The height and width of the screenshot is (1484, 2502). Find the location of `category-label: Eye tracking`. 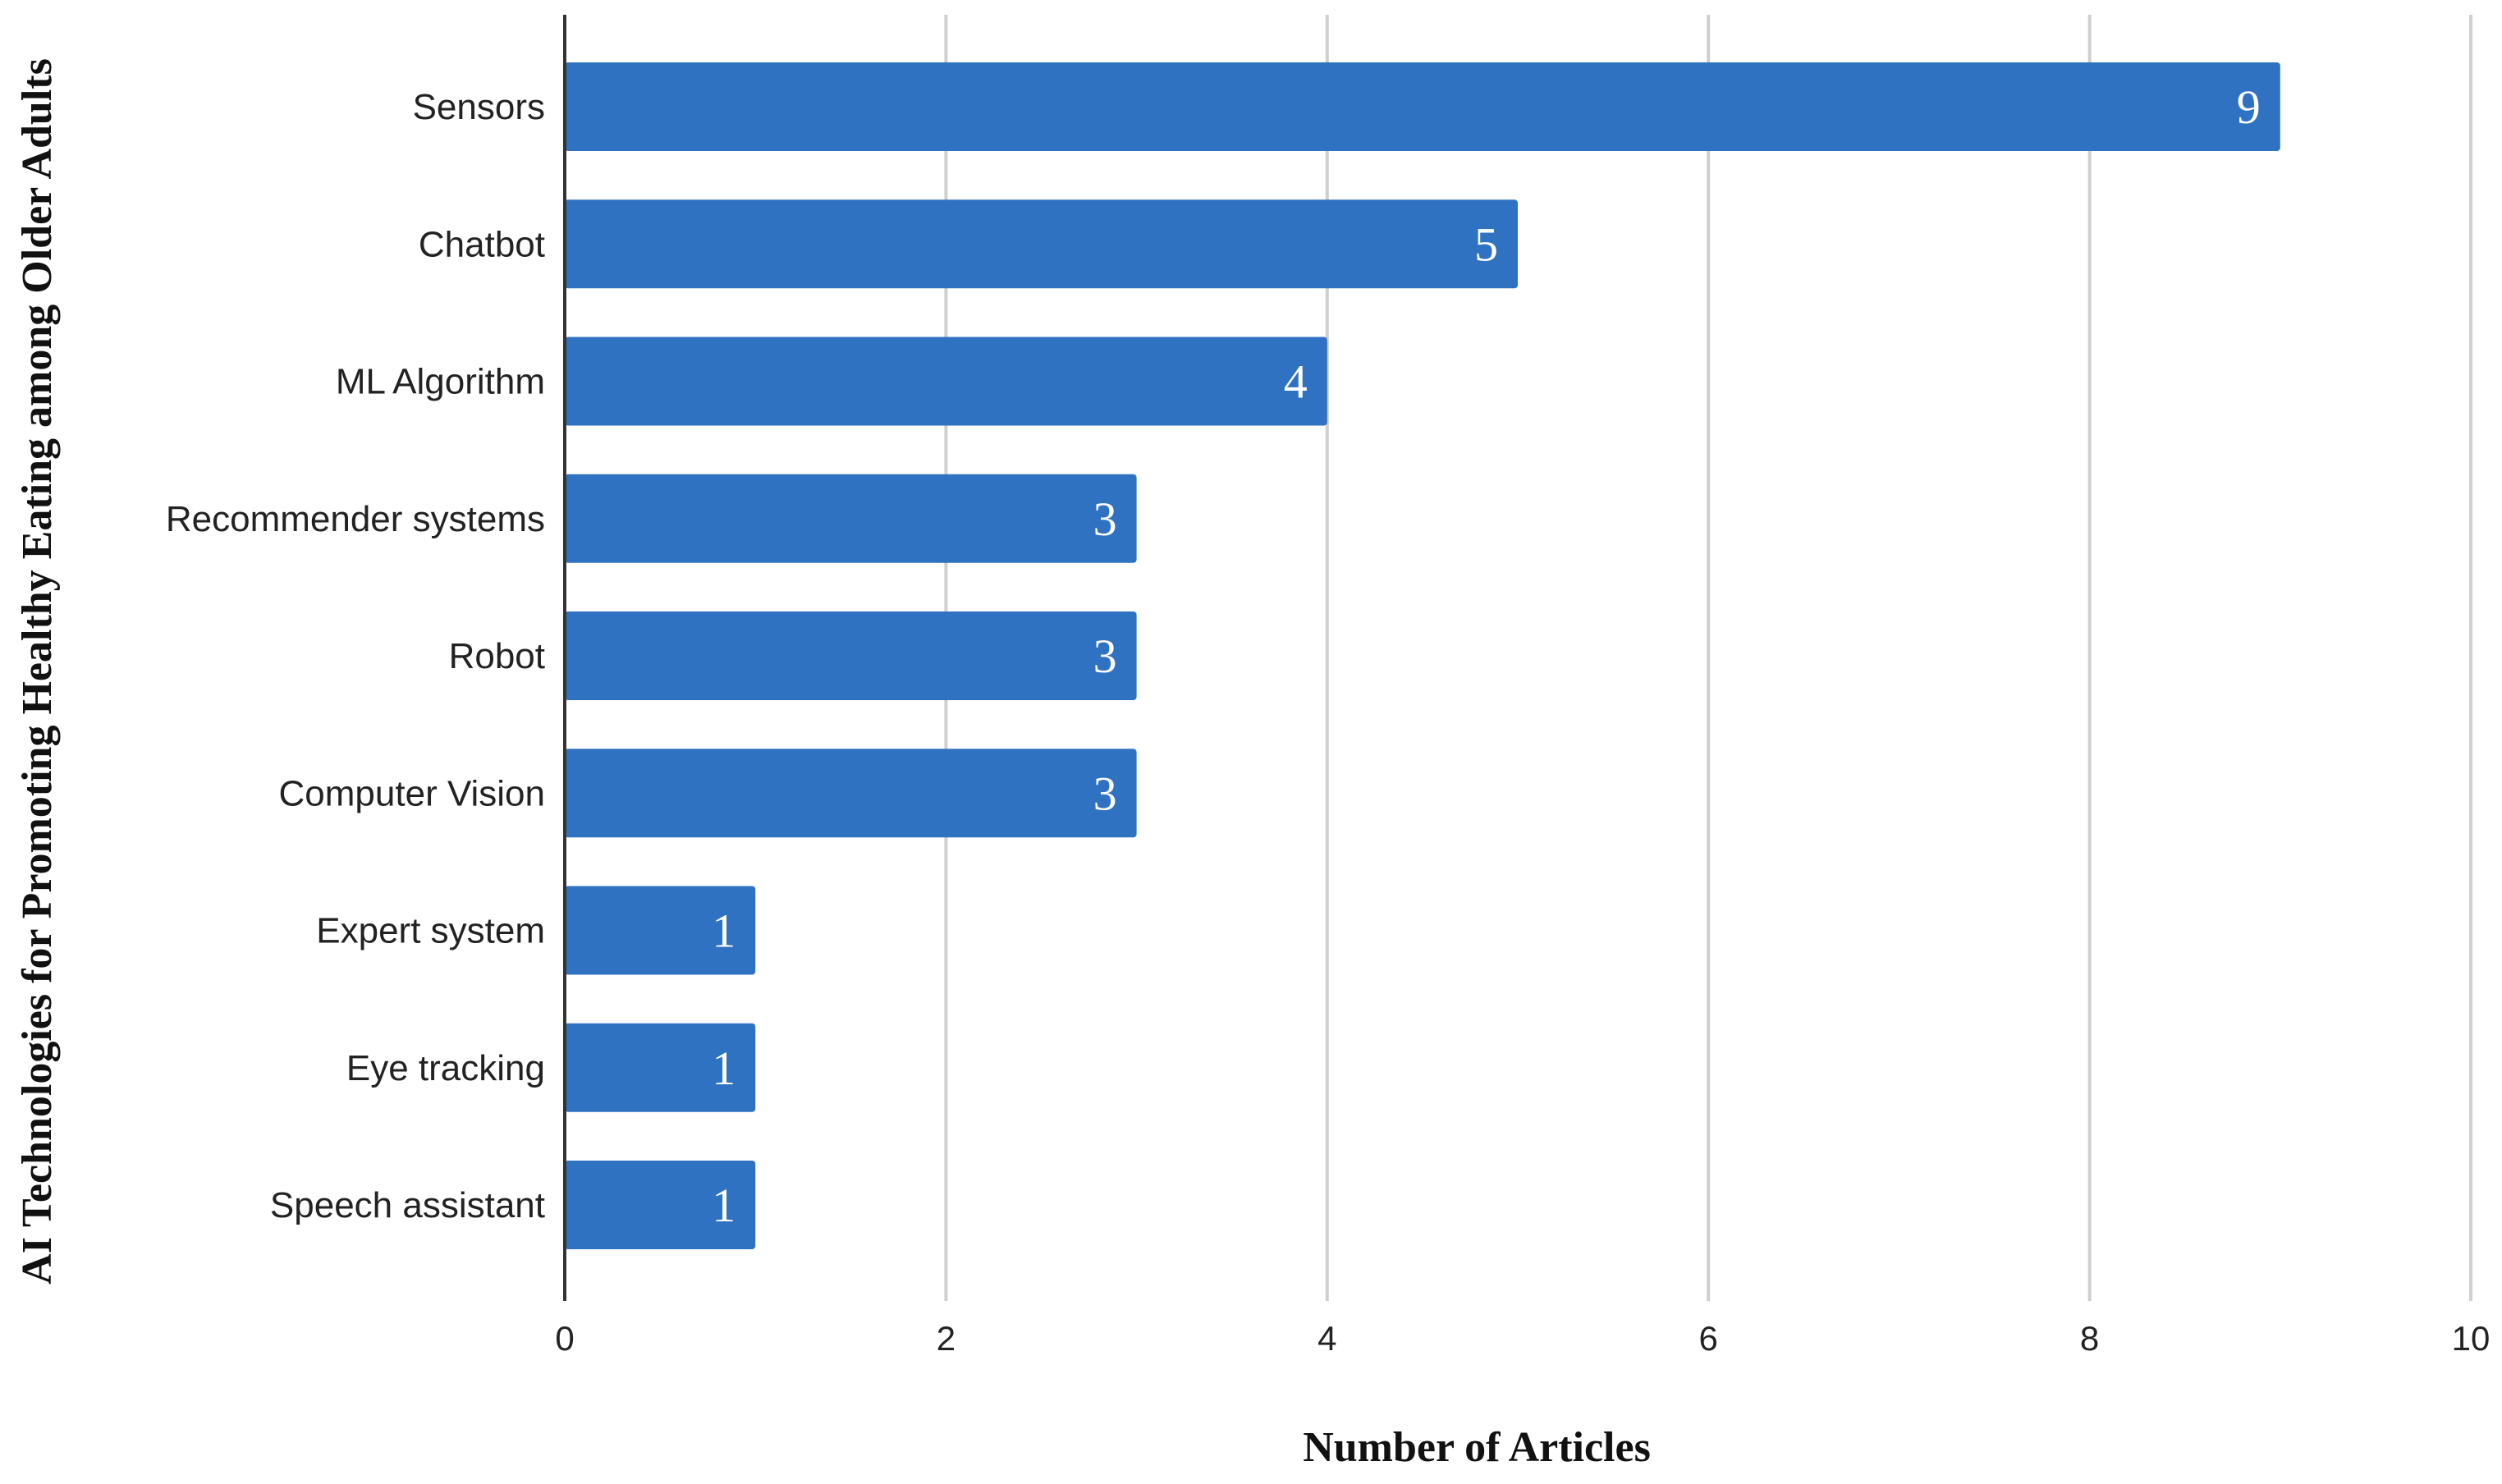

category-label: Eye tracking is located at coordinates (445, 1068).